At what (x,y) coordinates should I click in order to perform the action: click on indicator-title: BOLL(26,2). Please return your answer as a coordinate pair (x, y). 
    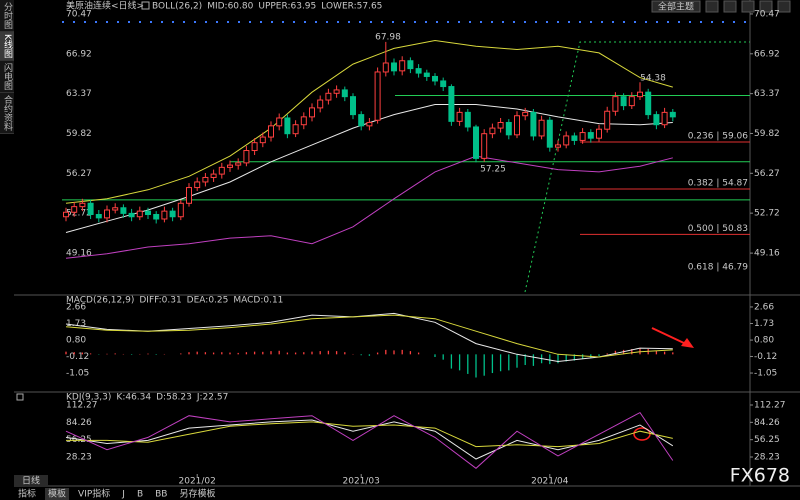
    Looking at the image, I should click on (177, 7).